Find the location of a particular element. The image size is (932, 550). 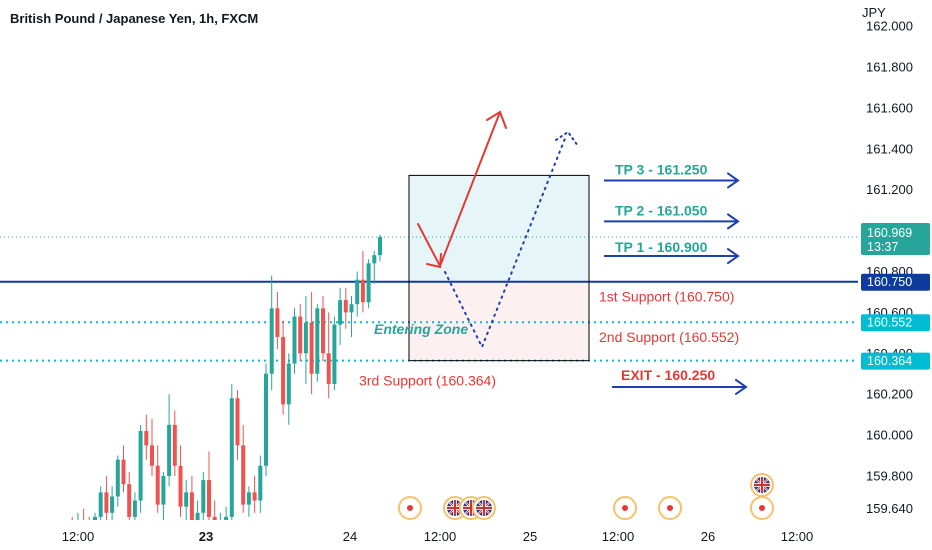

price-axis-unit: JPY is located at coordinates (874, 12).